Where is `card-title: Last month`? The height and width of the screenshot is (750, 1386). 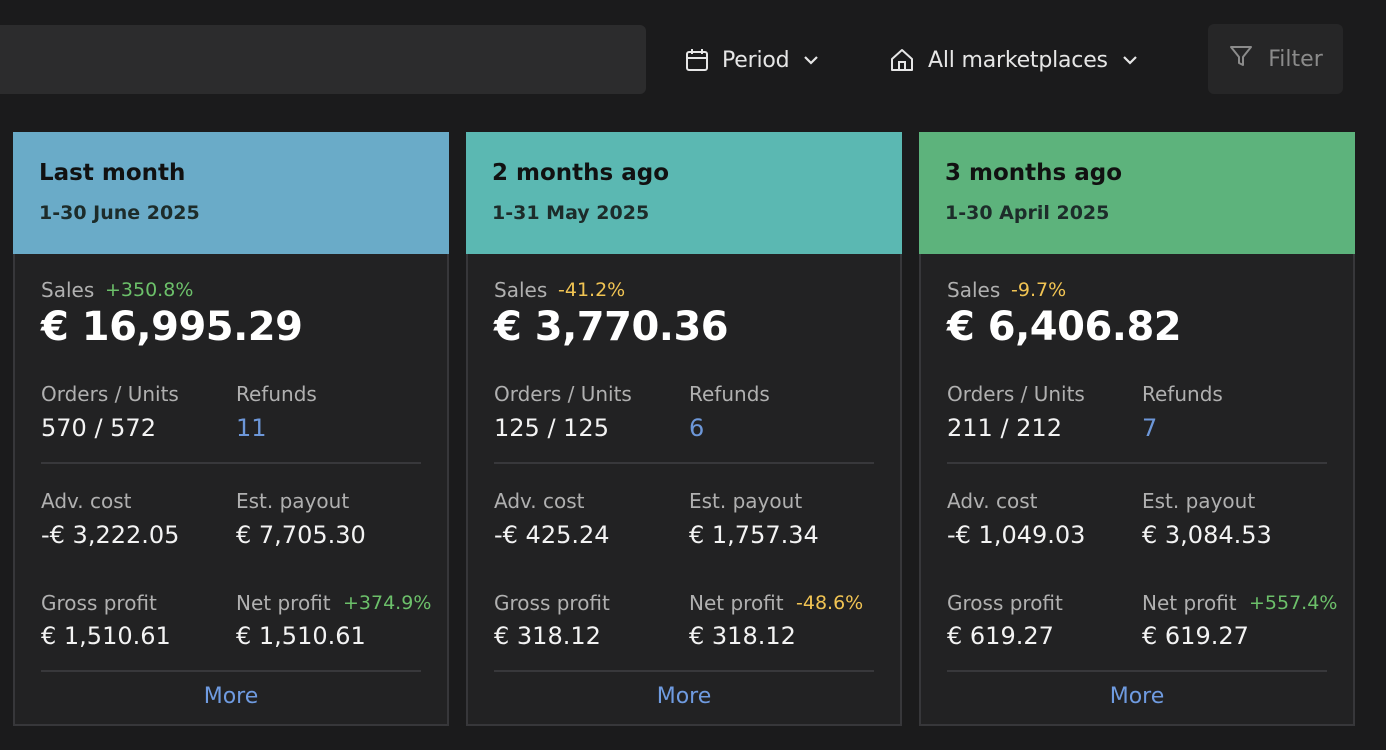
card-title: Last month is located at coordinates (112, 173).